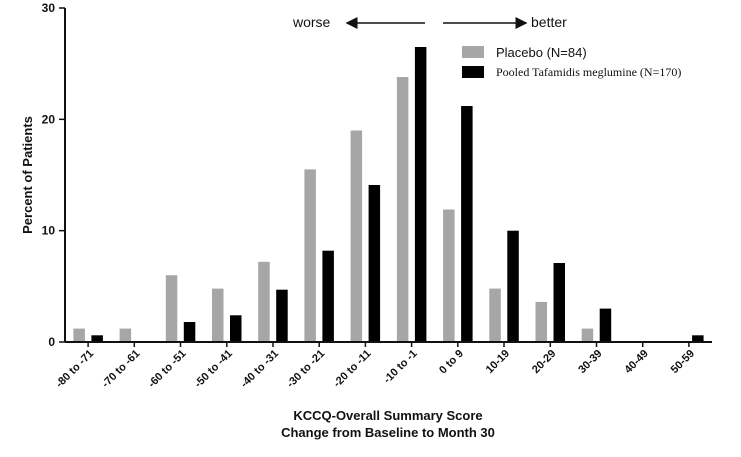  What do you see at coordinates (75, 369) in the screenshot?
I see `x-tick-label-0: -80 to -71` at bounding box center [75, 369].